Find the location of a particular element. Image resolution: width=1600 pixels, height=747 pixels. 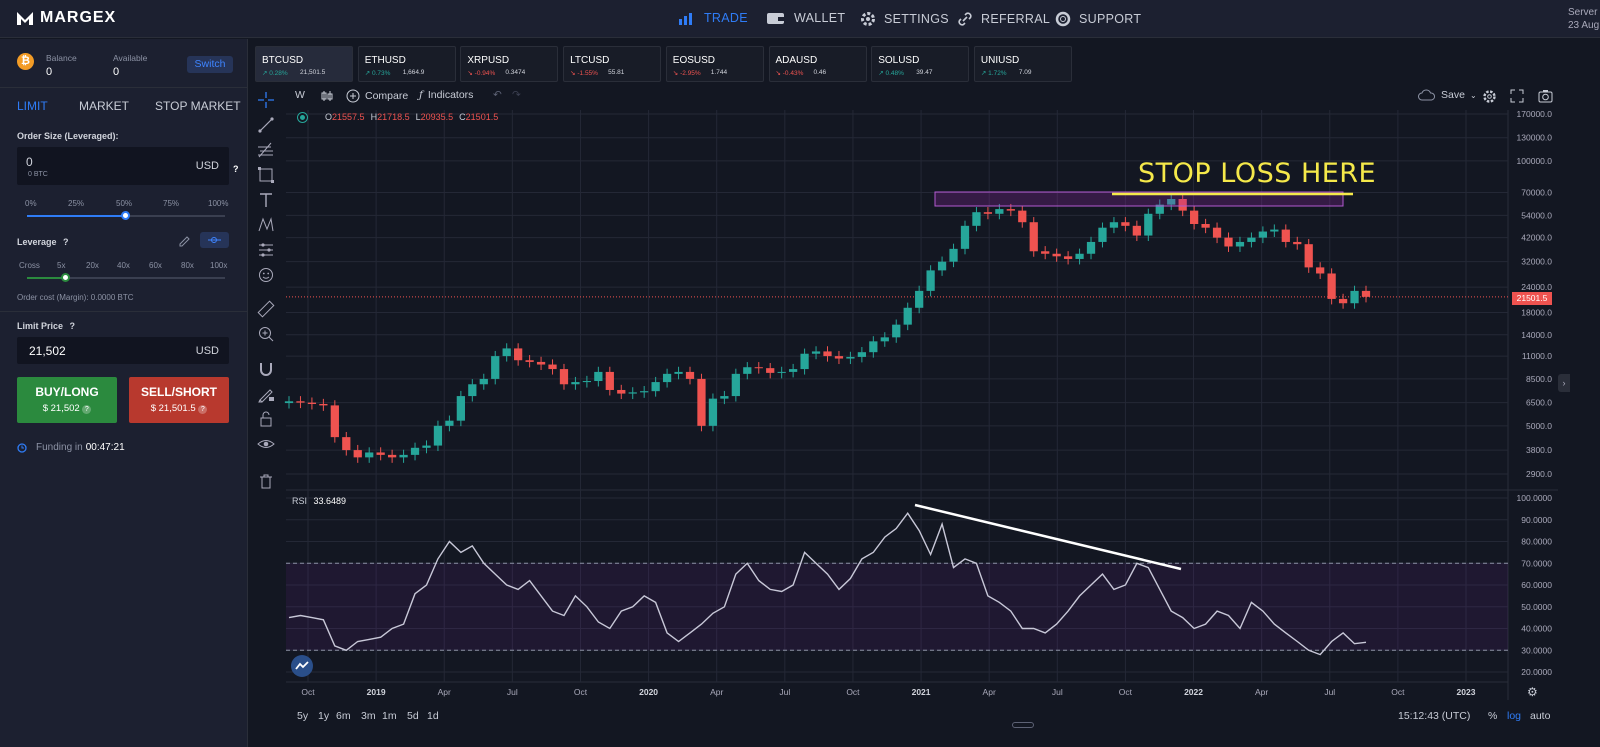

axis-settings-gear-icon: ⚙ is located at coordinates (1532, 692).